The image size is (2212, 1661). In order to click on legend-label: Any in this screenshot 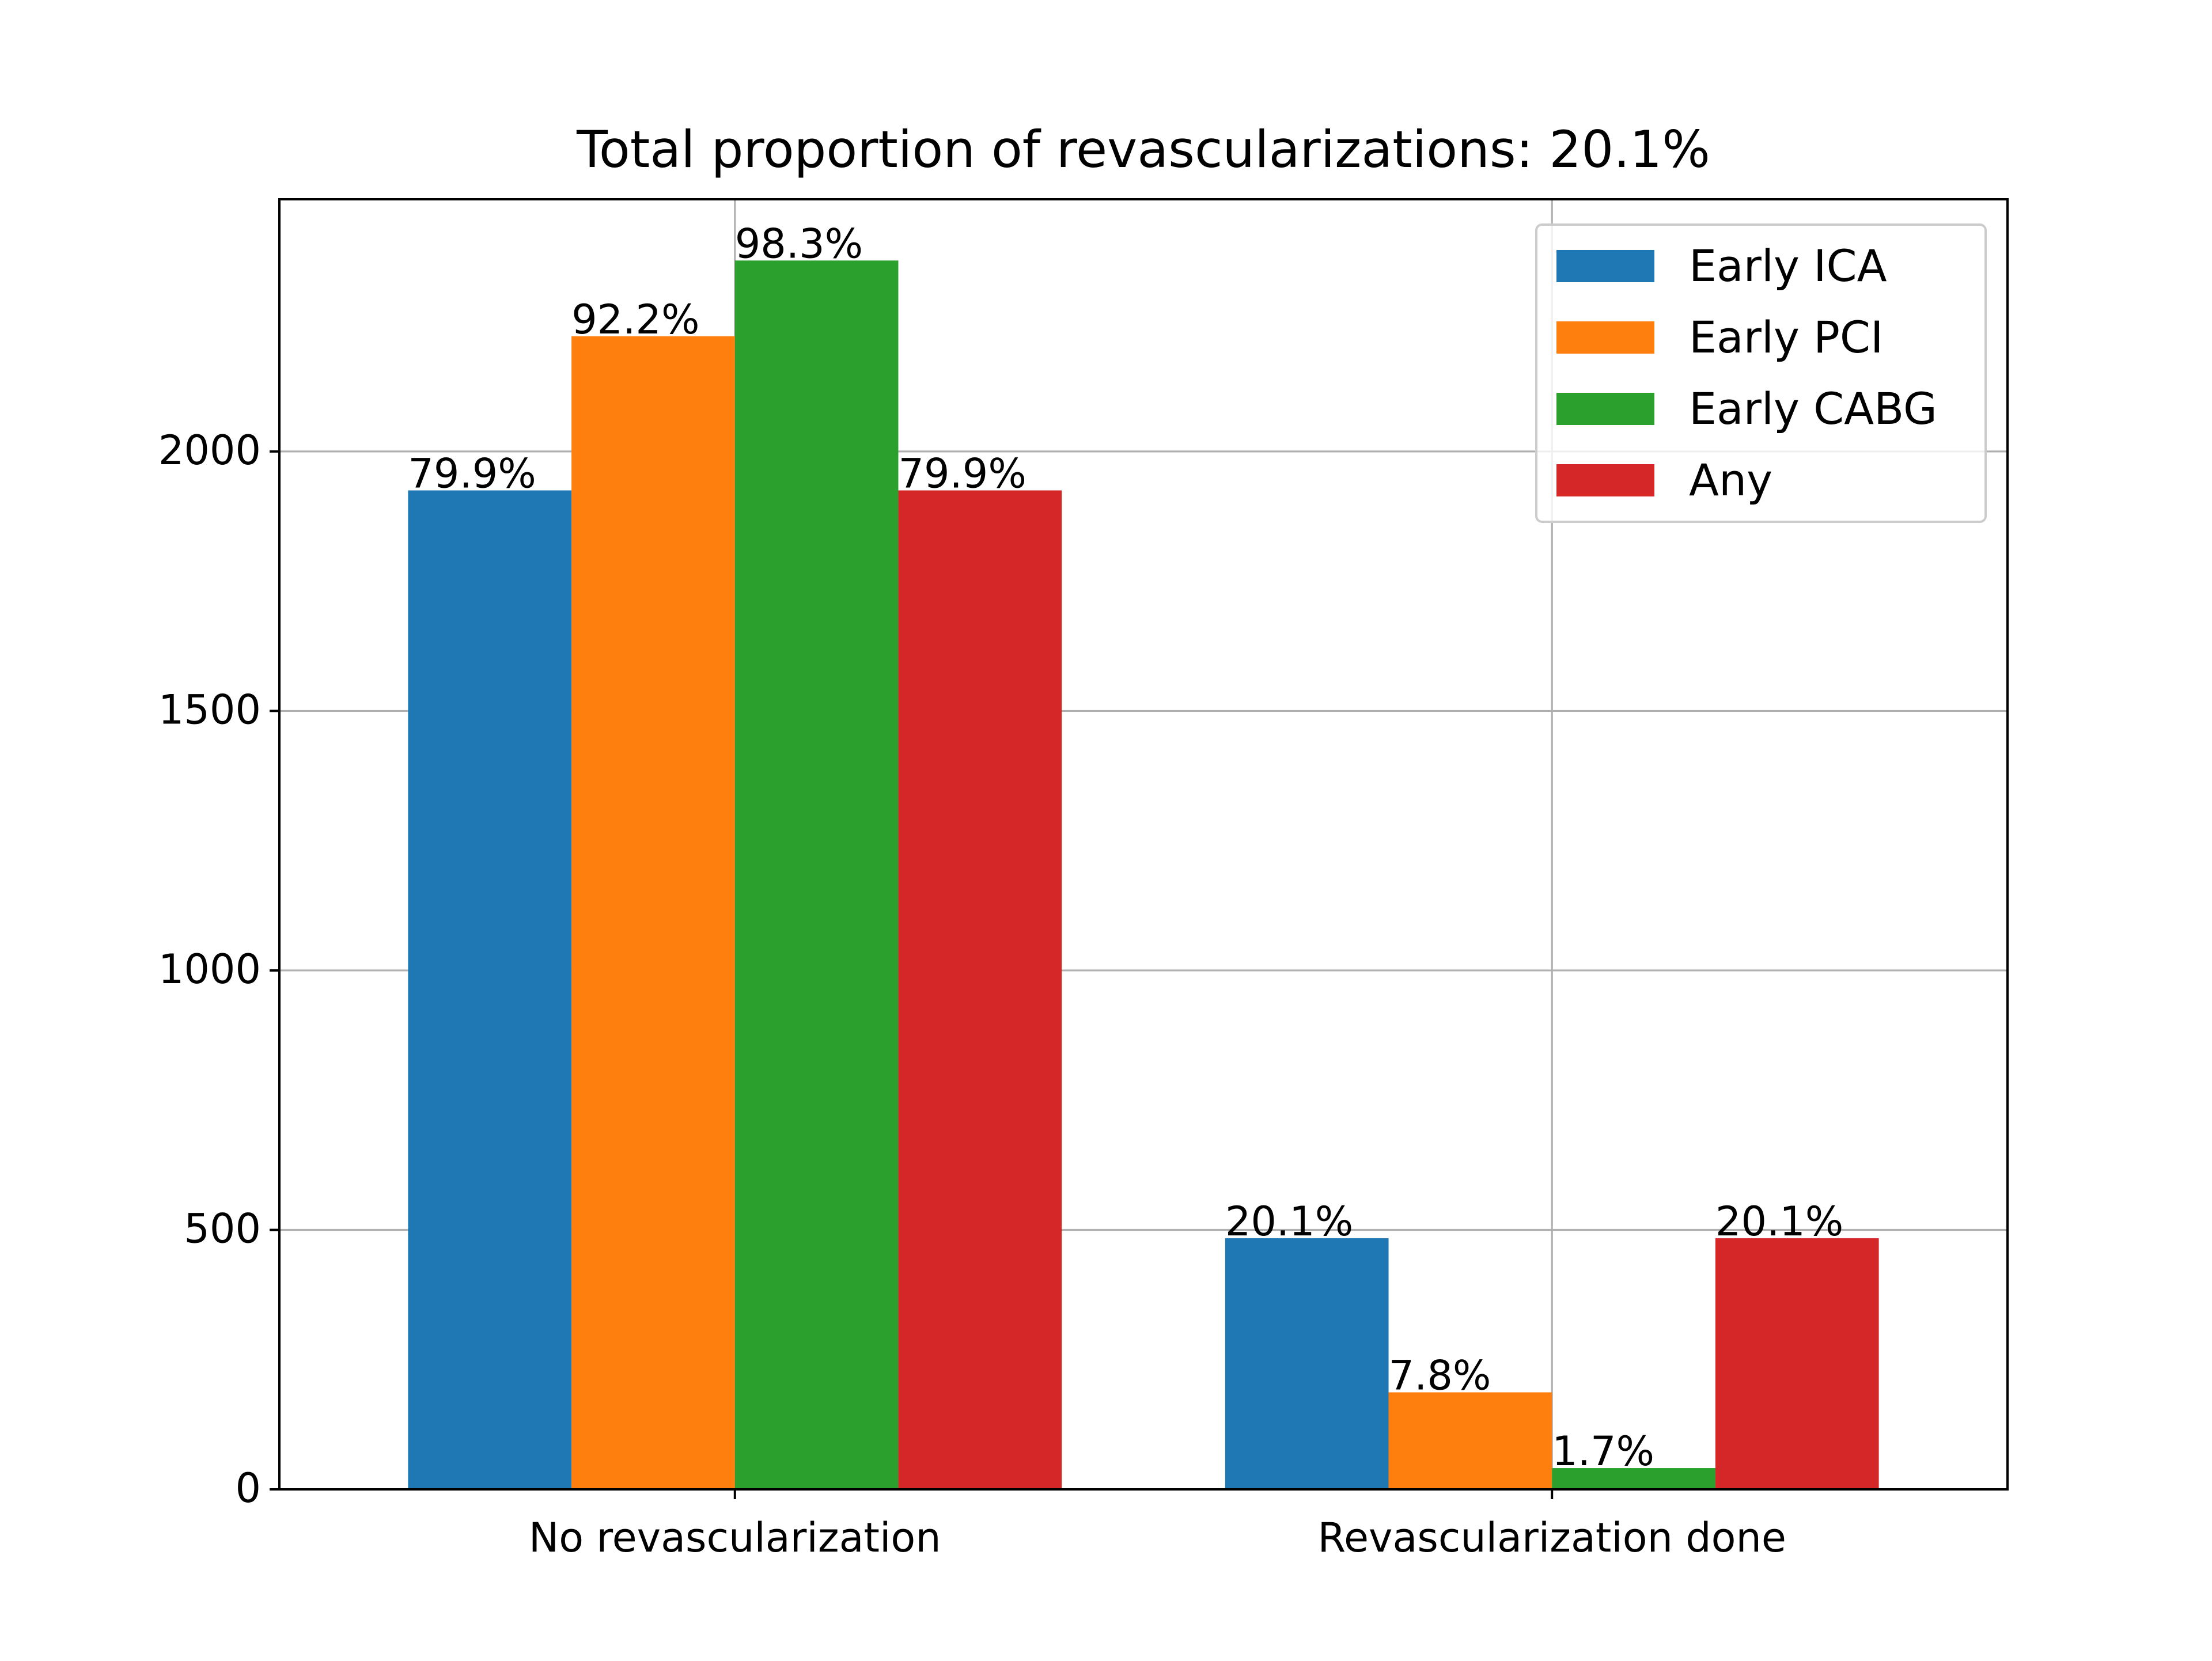, I will do `click(1730, 480)`.